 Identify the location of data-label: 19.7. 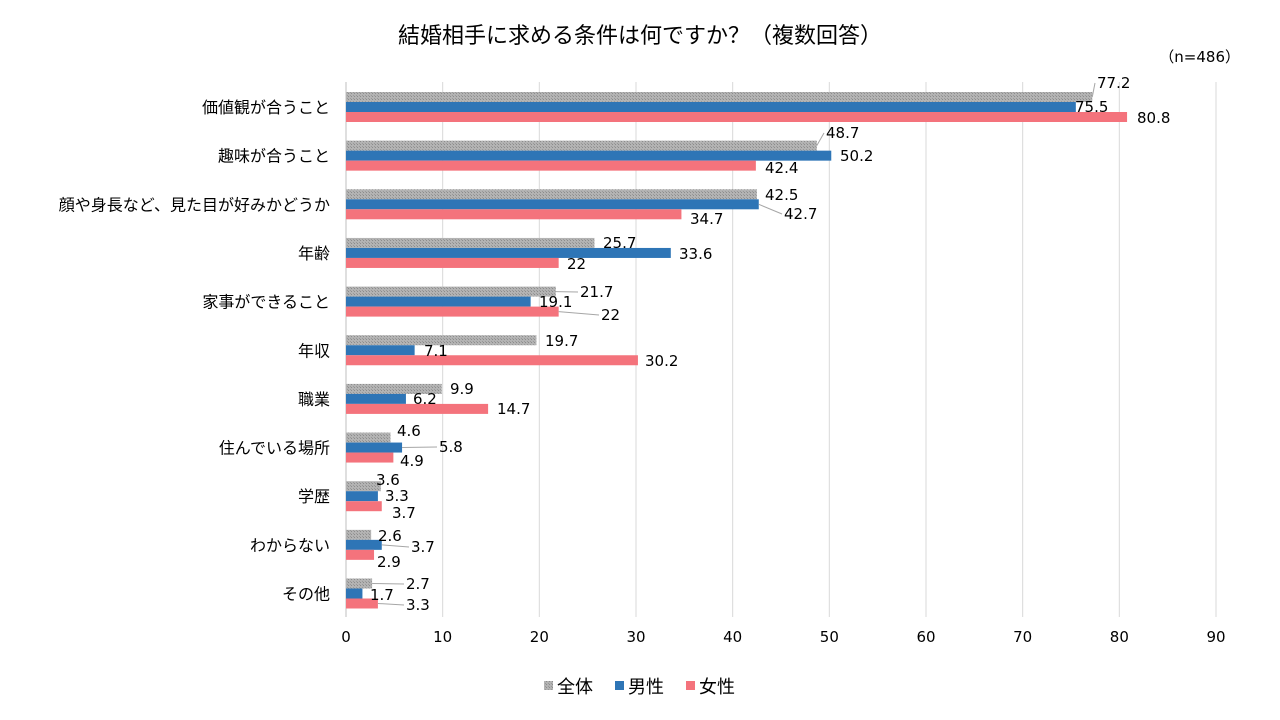
(561, 341).